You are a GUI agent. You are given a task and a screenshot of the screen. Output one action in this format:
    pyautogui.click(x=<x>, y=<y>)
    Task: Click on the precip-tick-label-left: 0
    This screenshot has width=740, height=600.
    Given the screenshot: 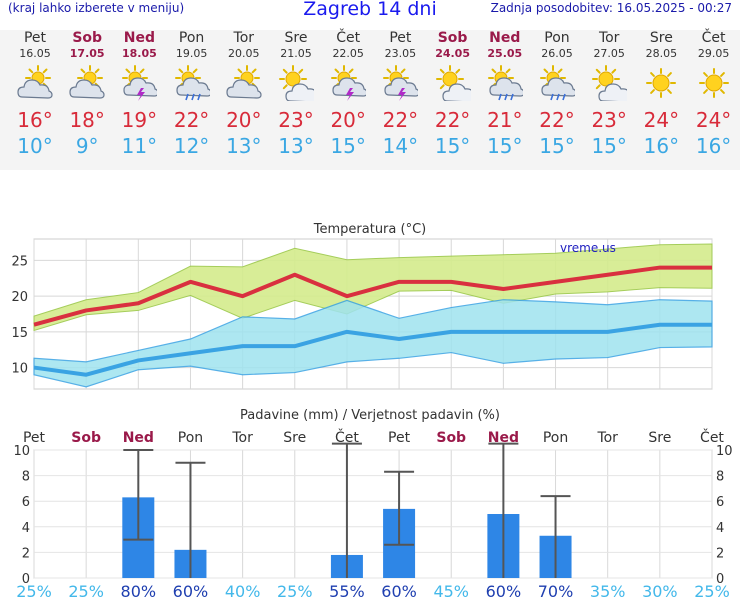 What is the action you would take?
    pyautogui.click(x=26, y=579)
    